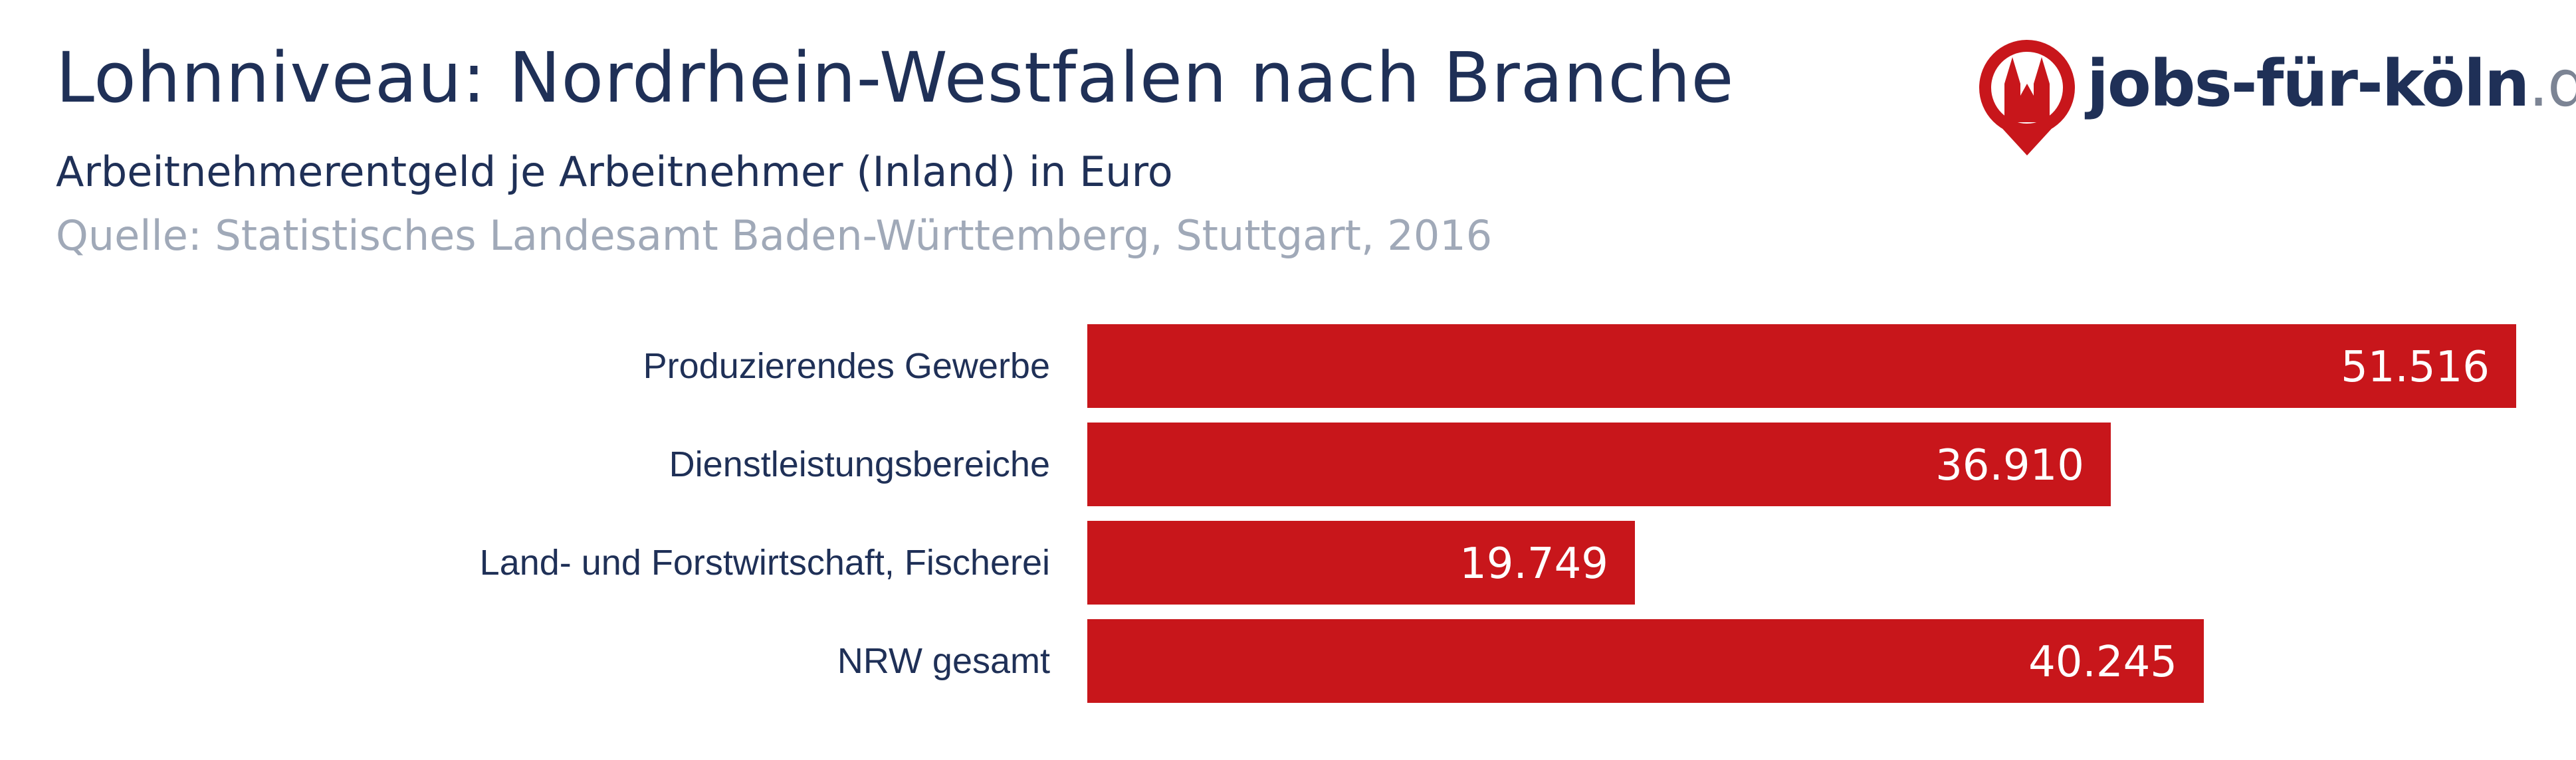 This screenshot has width=2576, height=760. I want to click on logo-text: jobs-für-köln.de, so click(2331, 84).